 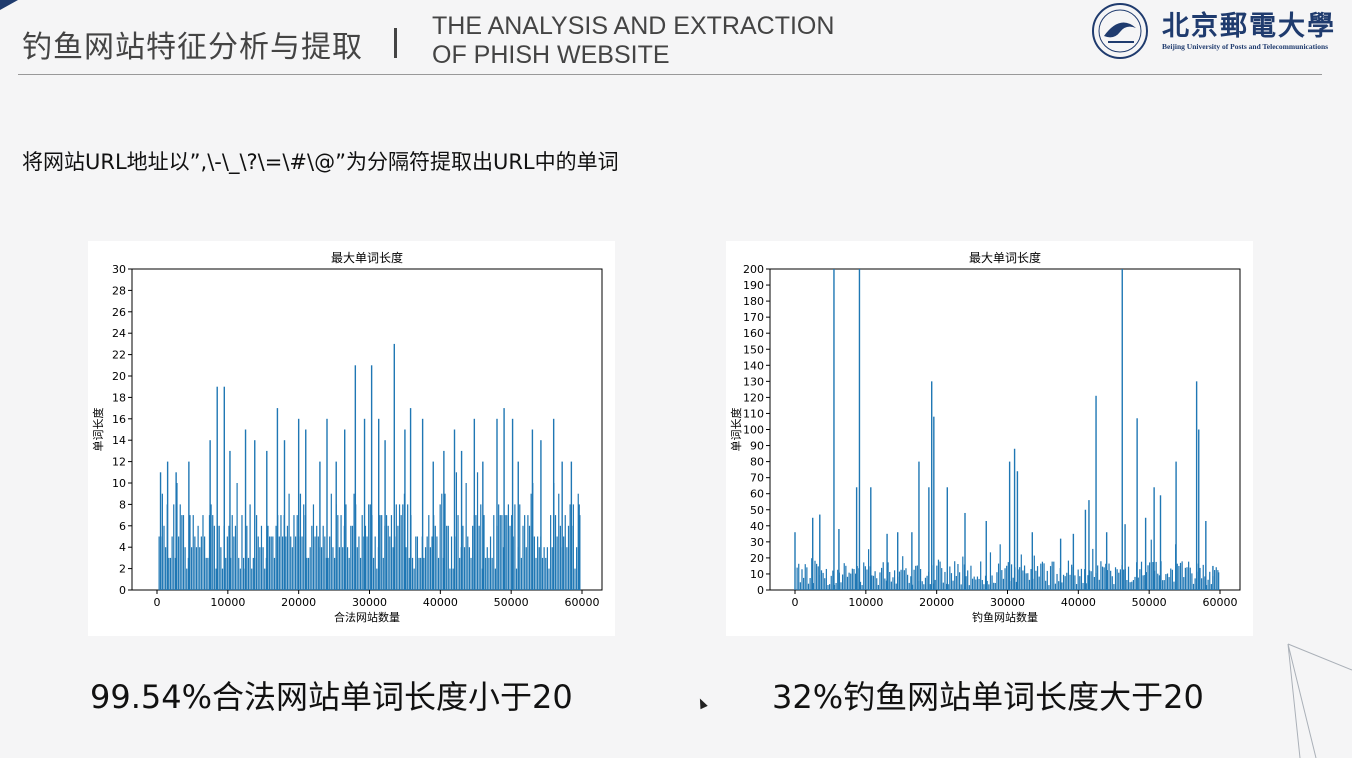 What do you see at coordinates (753, 381) in the screenshot?
I see `y-tick-label: 130` at bounding box center [753, 381].